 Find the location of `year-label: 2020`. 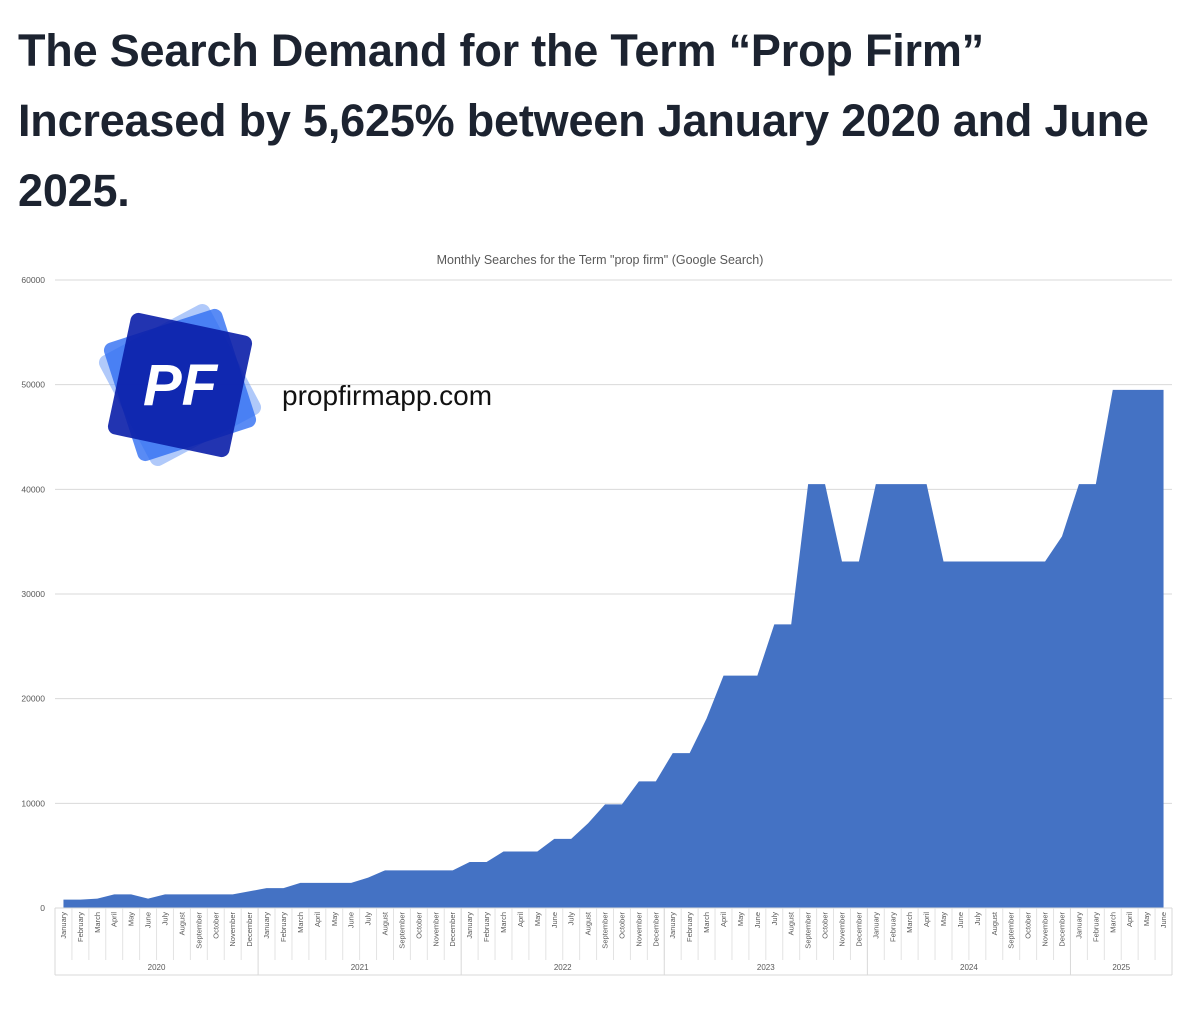

year-label: 2020 is located at coordinates (157, 967).